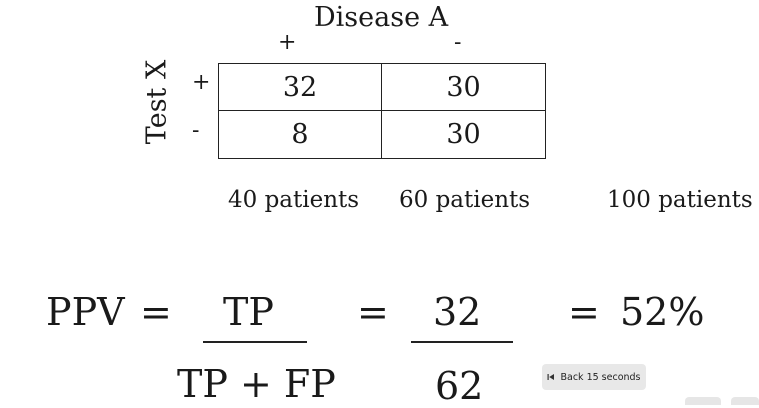  What do you see at coordinates (248, 312) in the screenshot?
I see `formula-numerator: TP` at bounding box center [248, 312].